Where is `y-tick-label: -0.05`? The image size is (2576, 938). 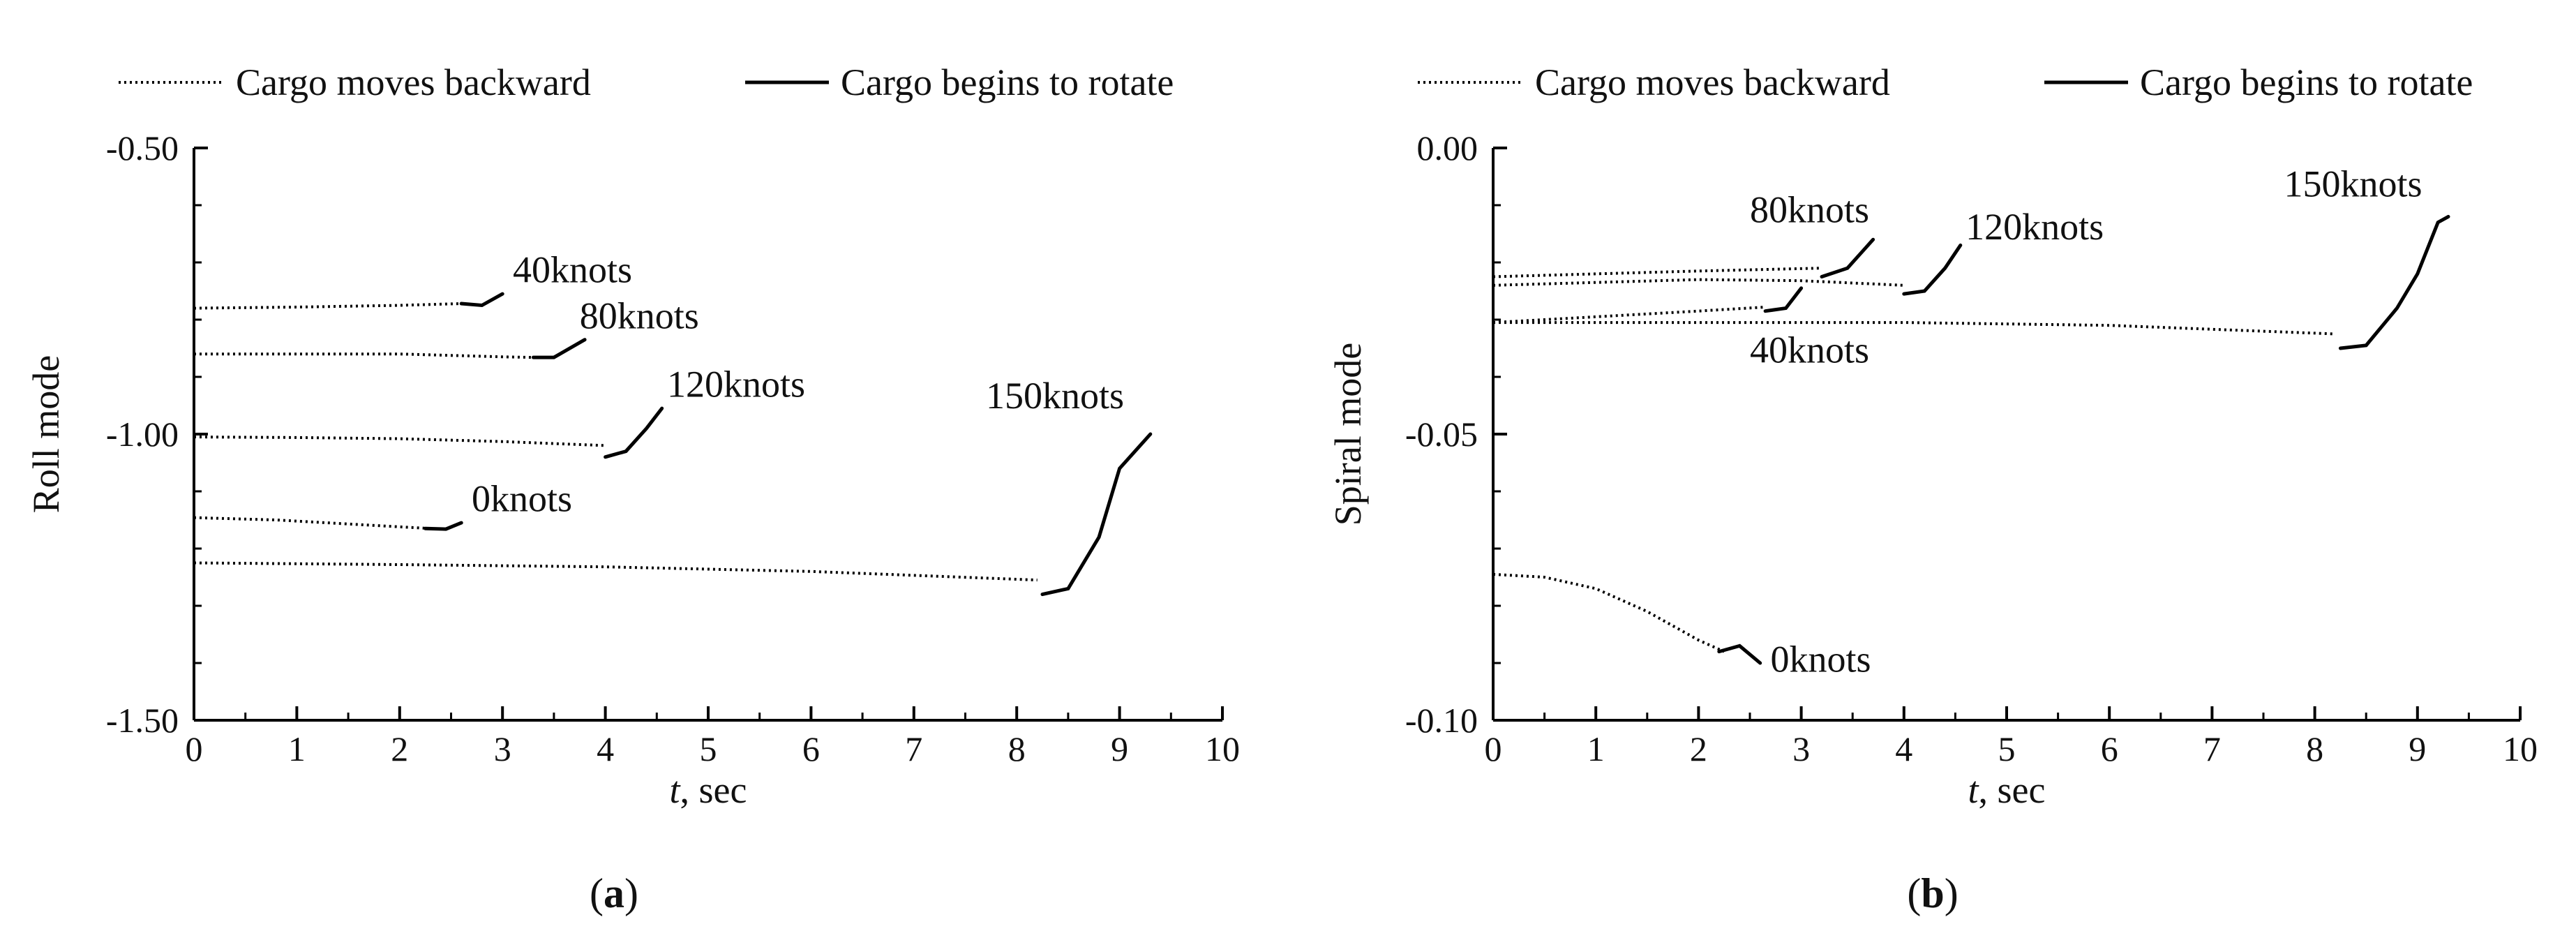
y-tick-label: -0.05 is located at coordinates (1441, 434).